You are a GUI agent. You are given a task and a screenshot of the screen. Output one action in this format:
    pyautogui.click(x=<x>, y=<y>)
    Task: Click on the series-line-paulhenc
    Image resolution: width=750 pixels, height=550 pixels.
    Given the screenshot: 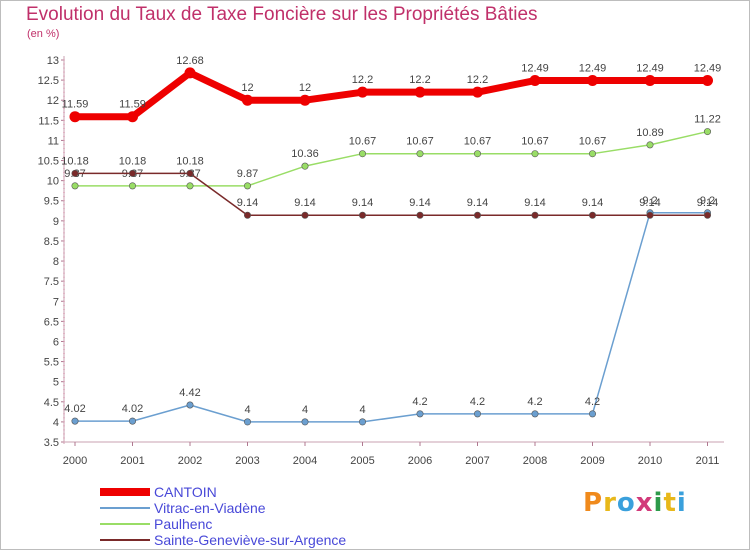 What is the action you would take?
    pyautogui.click(x=391, y=158)
    